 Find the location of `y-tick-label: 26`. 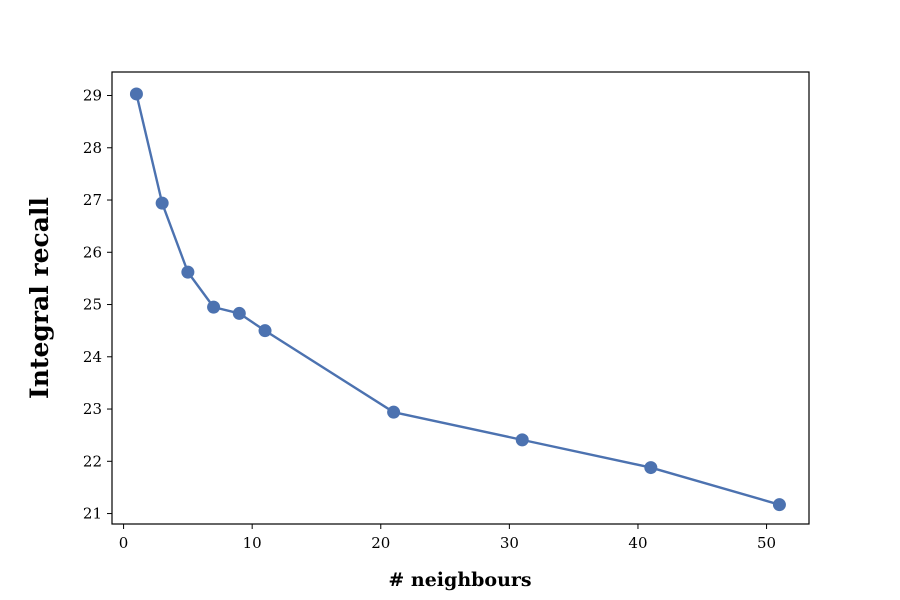

y-tick-label: 26 is located at coordinates (92, 252).